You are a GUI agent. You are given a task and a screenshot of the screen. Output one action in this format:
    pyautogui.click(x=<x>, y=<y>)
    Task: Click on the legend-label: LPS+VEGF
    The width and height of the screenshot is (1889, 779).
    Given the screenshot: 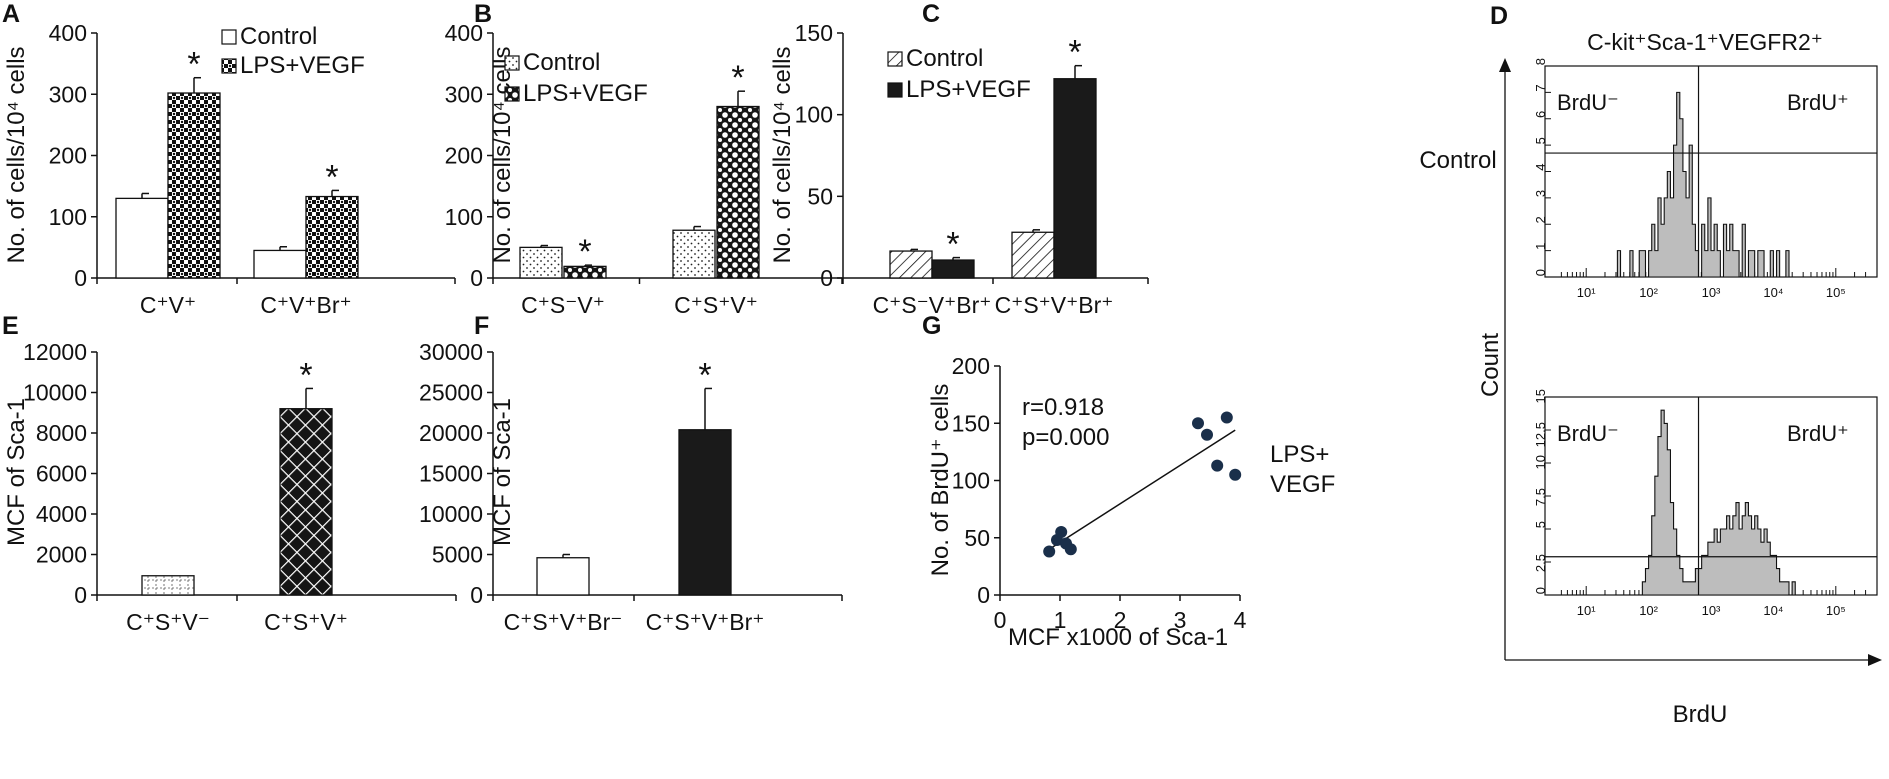 What is the action you would take?
    pyautogui.click(x=302, y=65)
    